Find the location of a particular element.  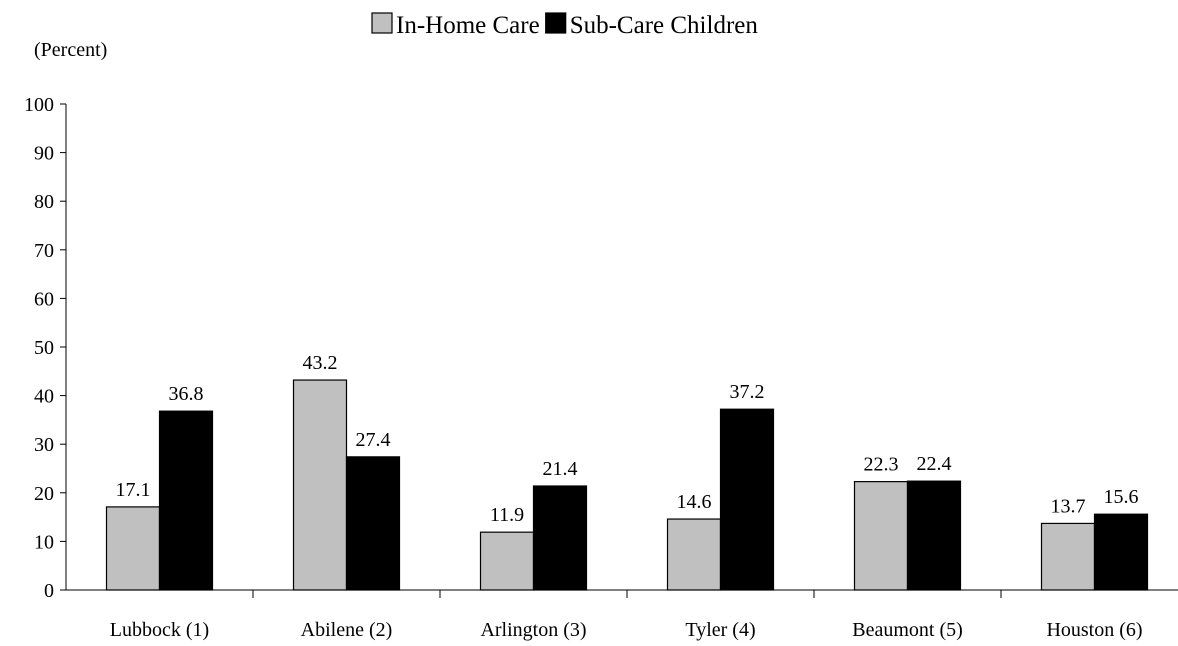

y-tick-label: 10 is located at coordinates (44, 542).